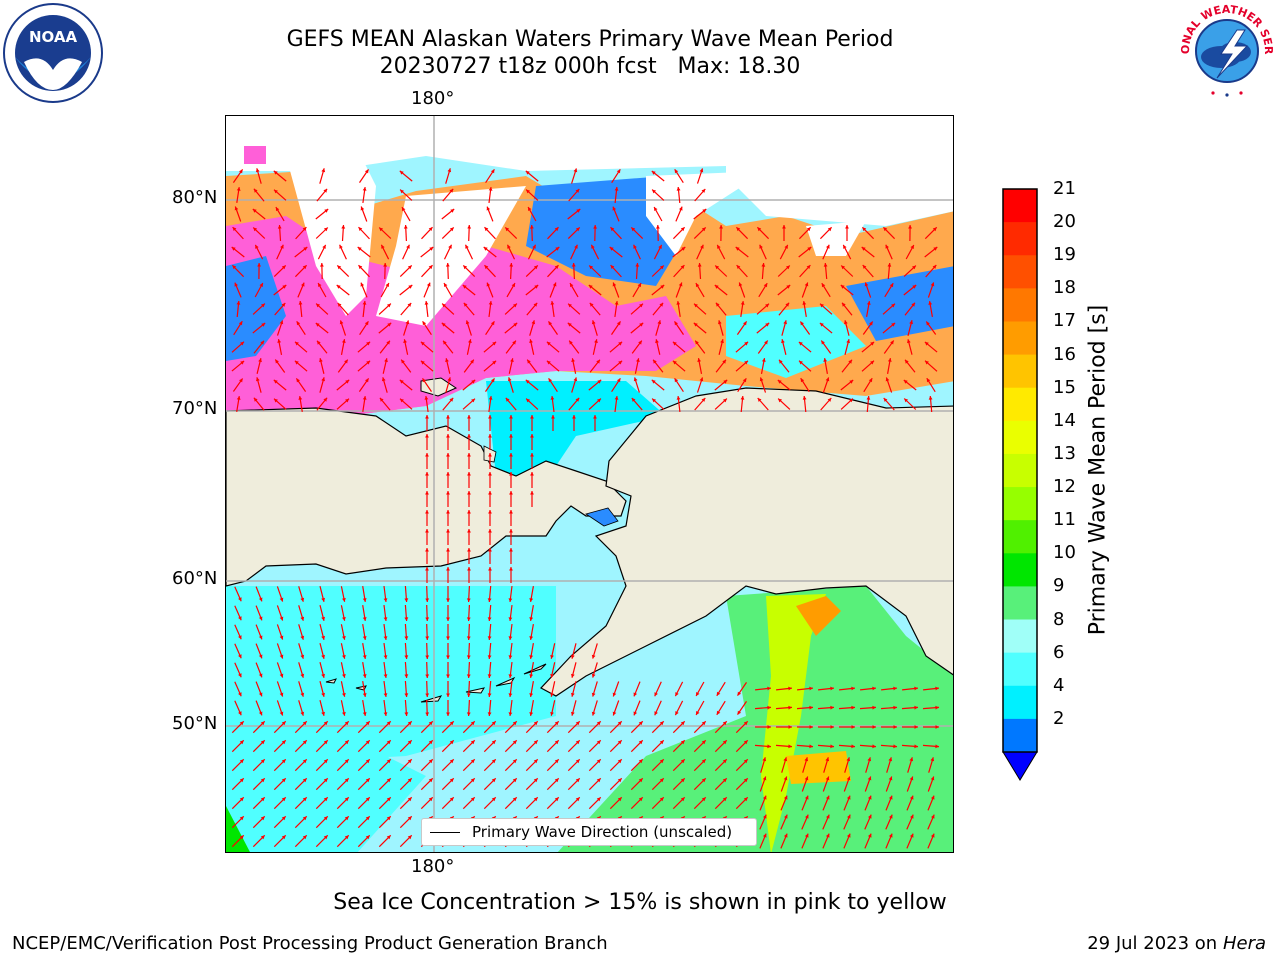  I want to click on colorbar-tick-label: 16, so click(1064, 354).